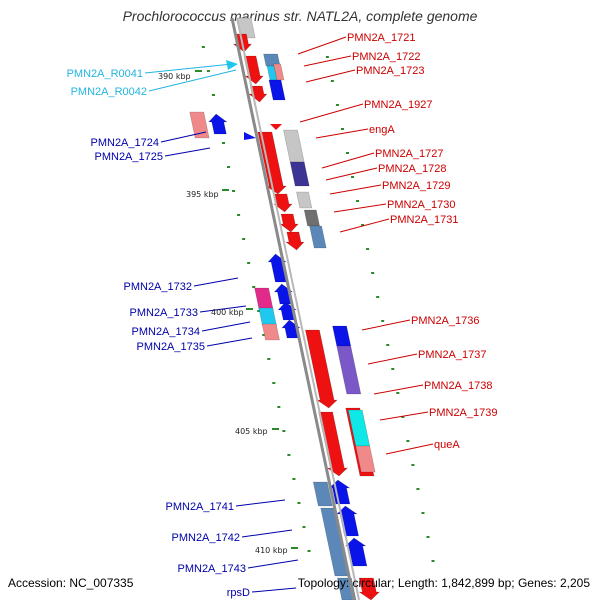 The width and height of the screenshot is (600, 600). Describe the element at coordinates (289, 223) in the screenshot. I see `gene-glyph-pmn2a-1731-a` at that location.